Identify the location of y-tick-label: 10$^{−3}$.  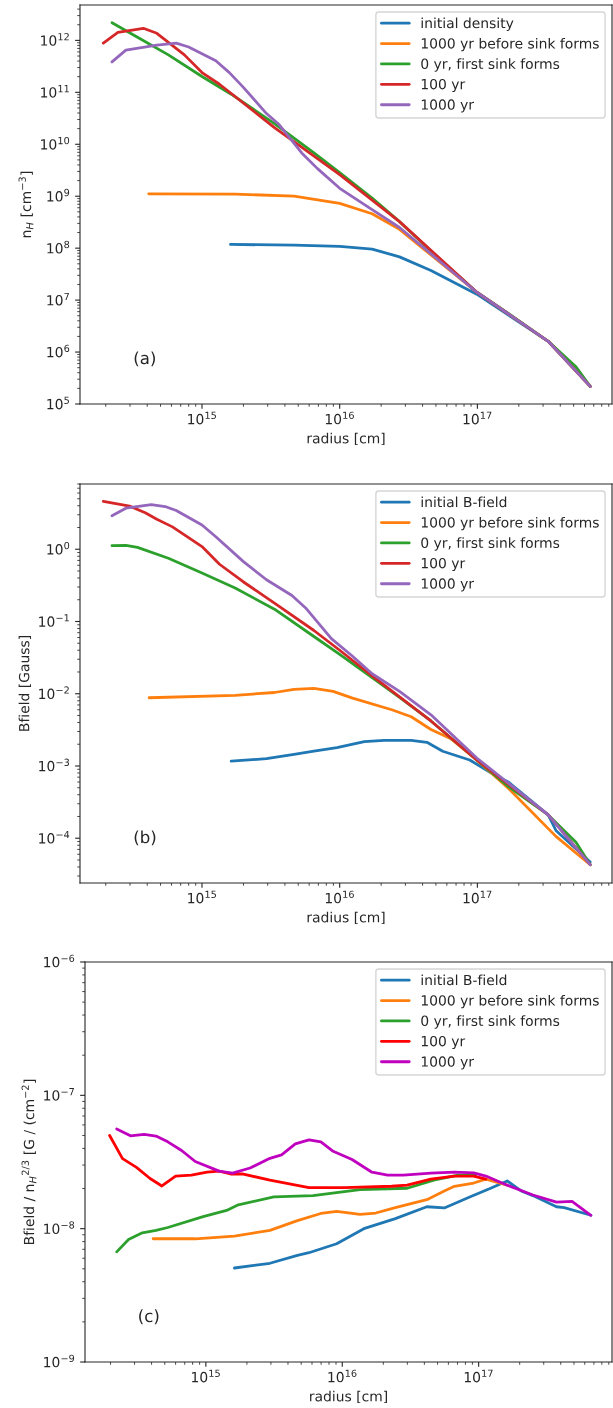
(54, 765).